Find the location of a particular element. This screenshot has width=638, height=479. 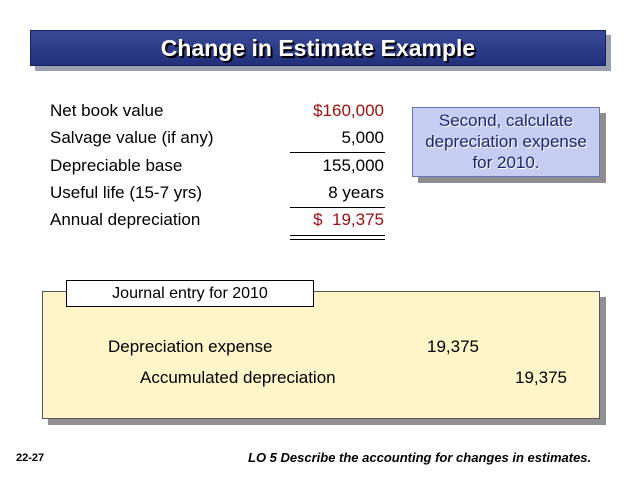

callout-box is located at coordinates (506, 142).